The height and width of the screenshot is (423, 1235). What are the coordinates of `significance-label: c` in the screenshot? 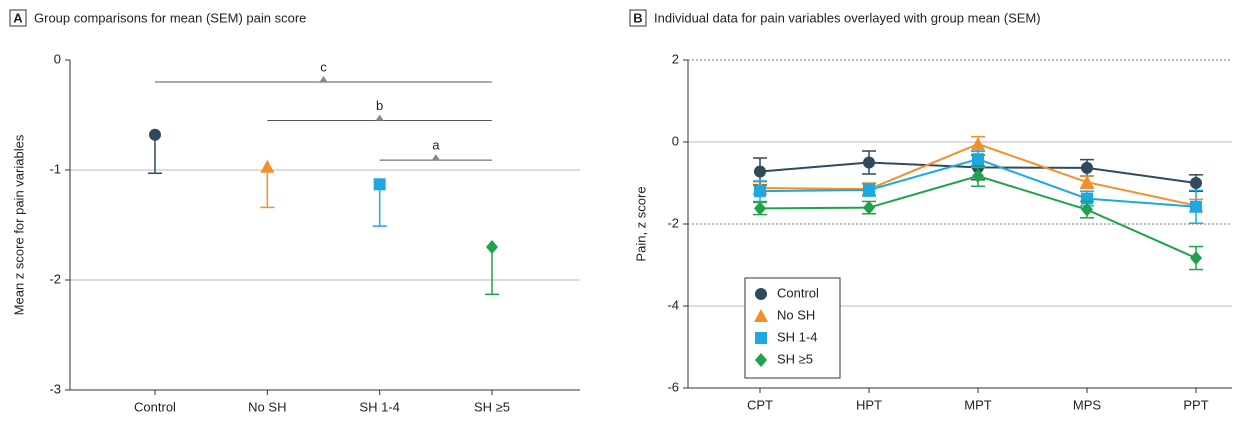 It's located at (323, 66).